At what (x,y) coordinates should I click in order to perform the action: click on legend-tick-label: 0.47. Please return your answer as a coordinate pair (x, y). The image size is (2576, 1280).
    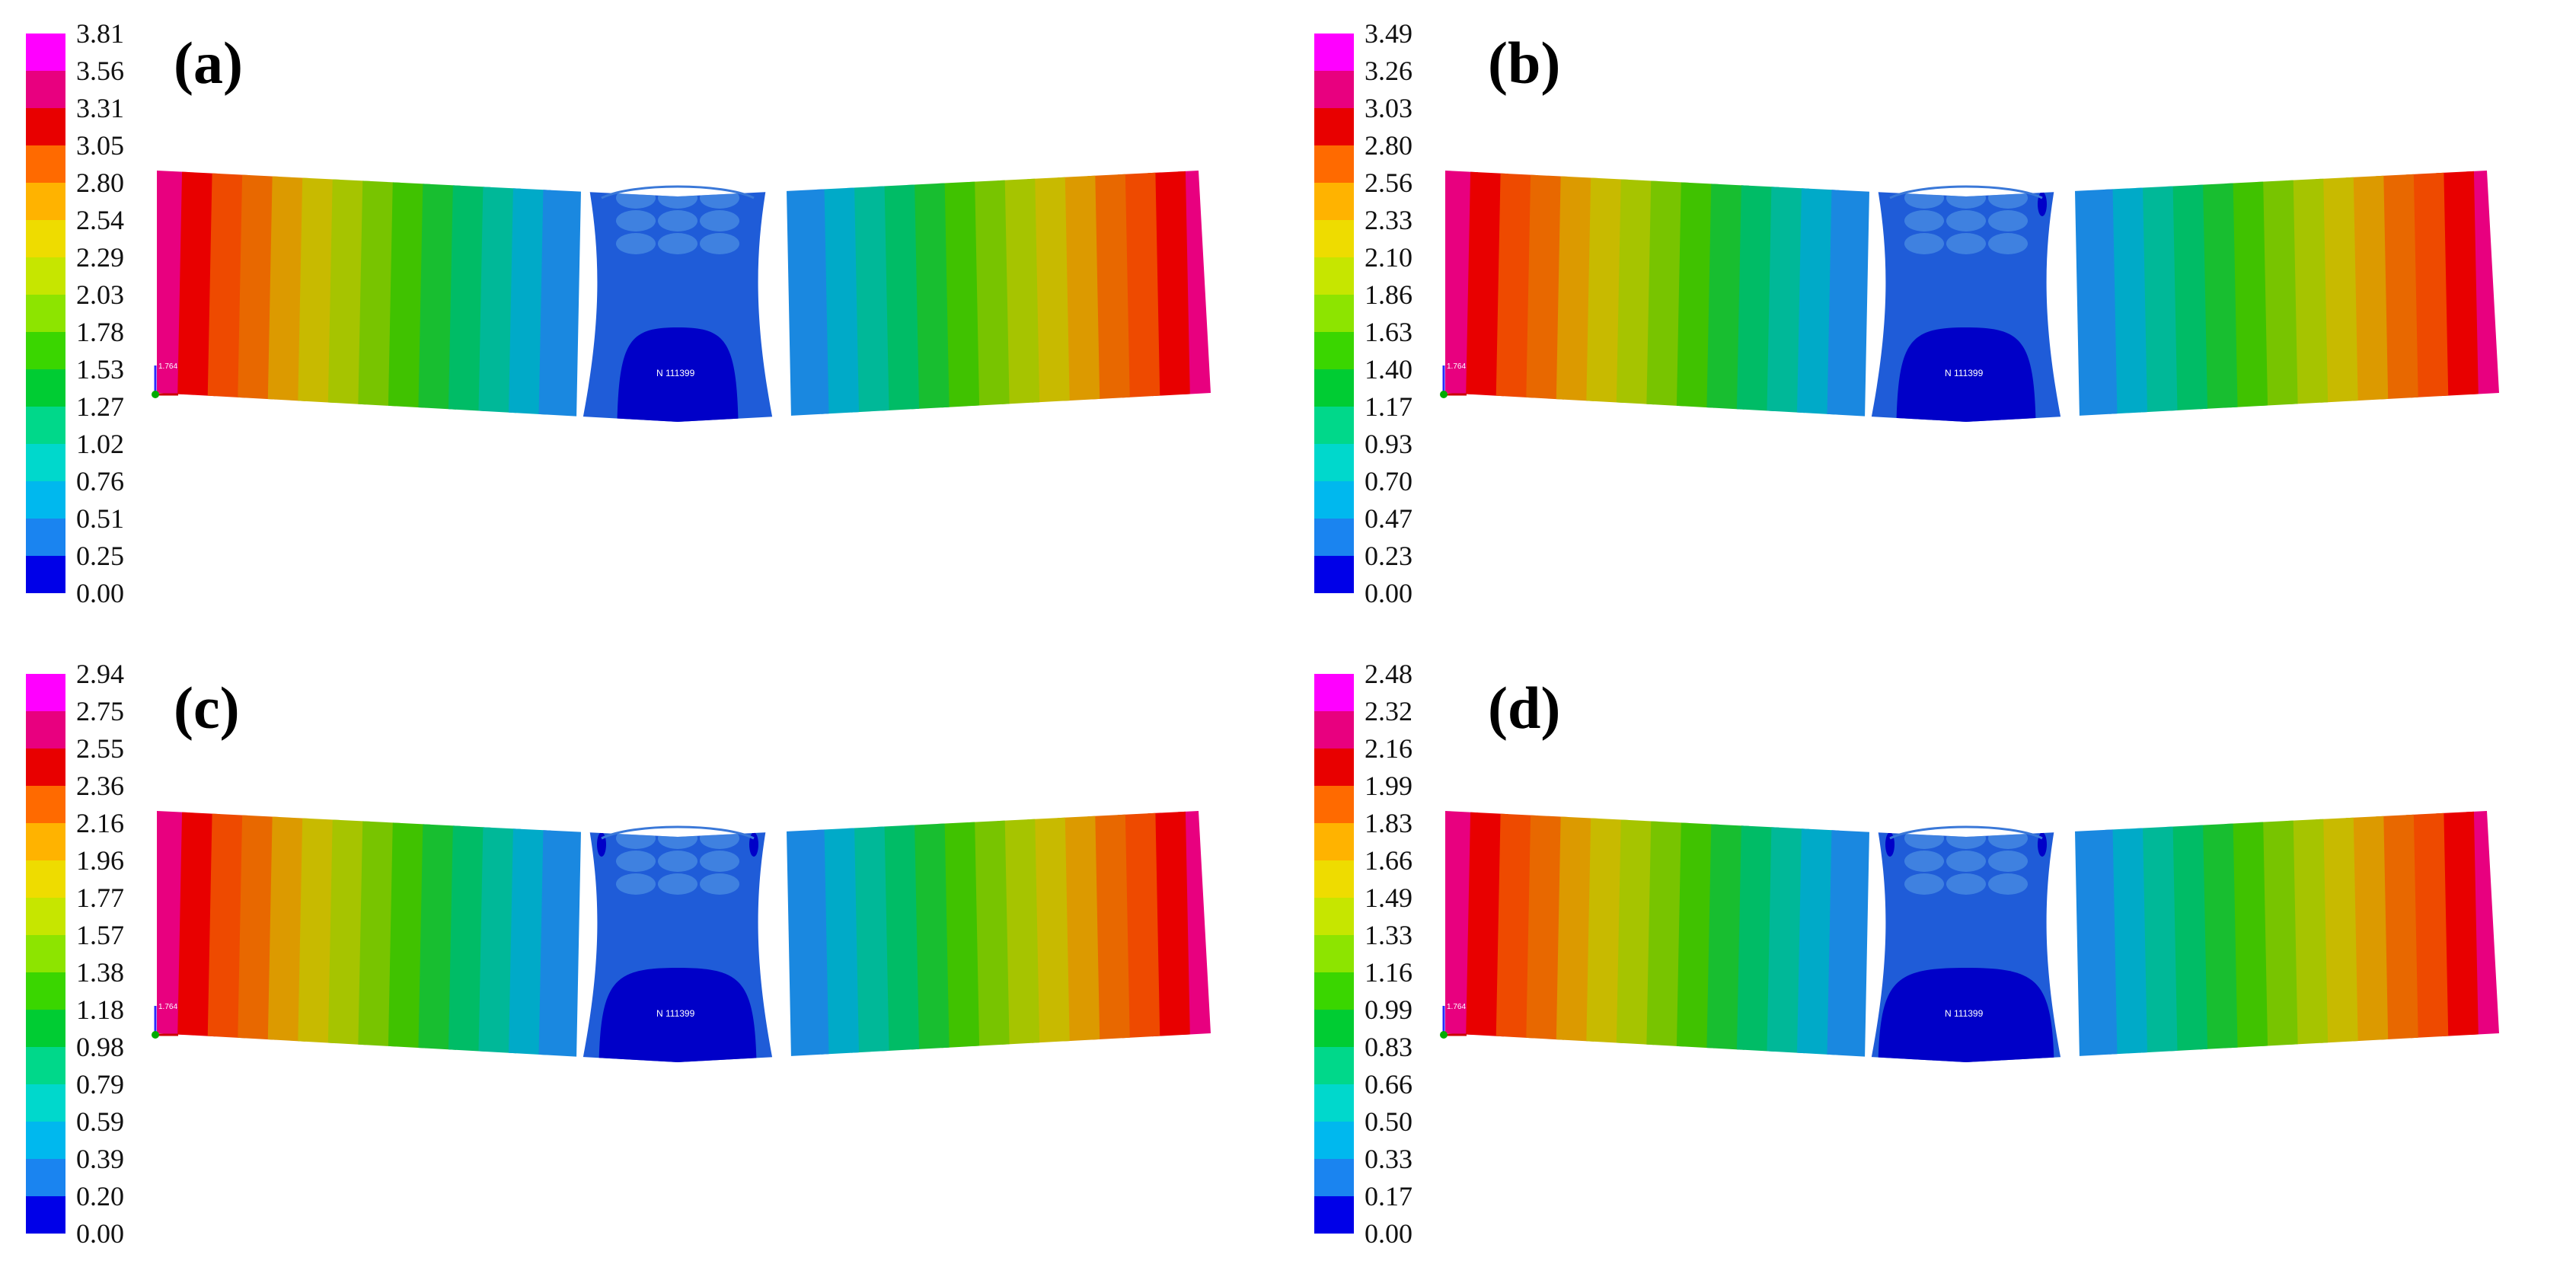
    Looking at the image, I should click on (1388, 518).